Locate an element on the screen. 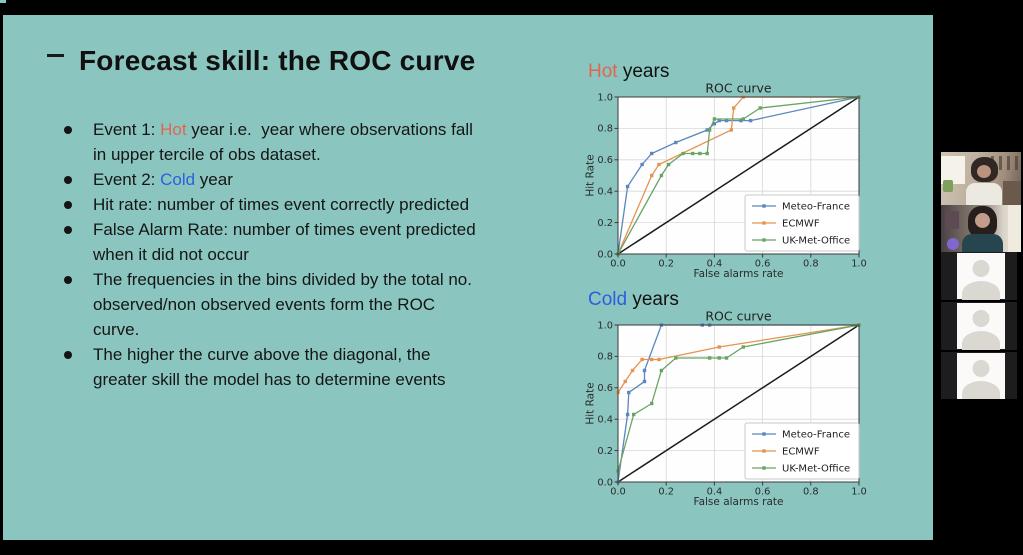 This screenshot has width=1023, height=555. participants-panel is located at coordinates (982, 276).